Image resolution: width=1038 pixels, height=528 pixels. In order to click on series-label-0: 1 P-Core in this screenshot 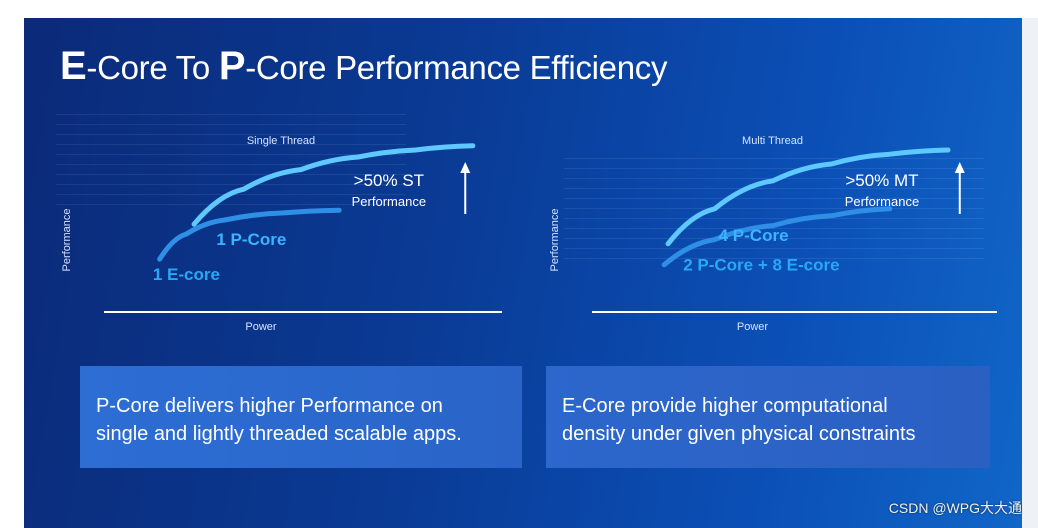, I will do `click(251, 239)`.